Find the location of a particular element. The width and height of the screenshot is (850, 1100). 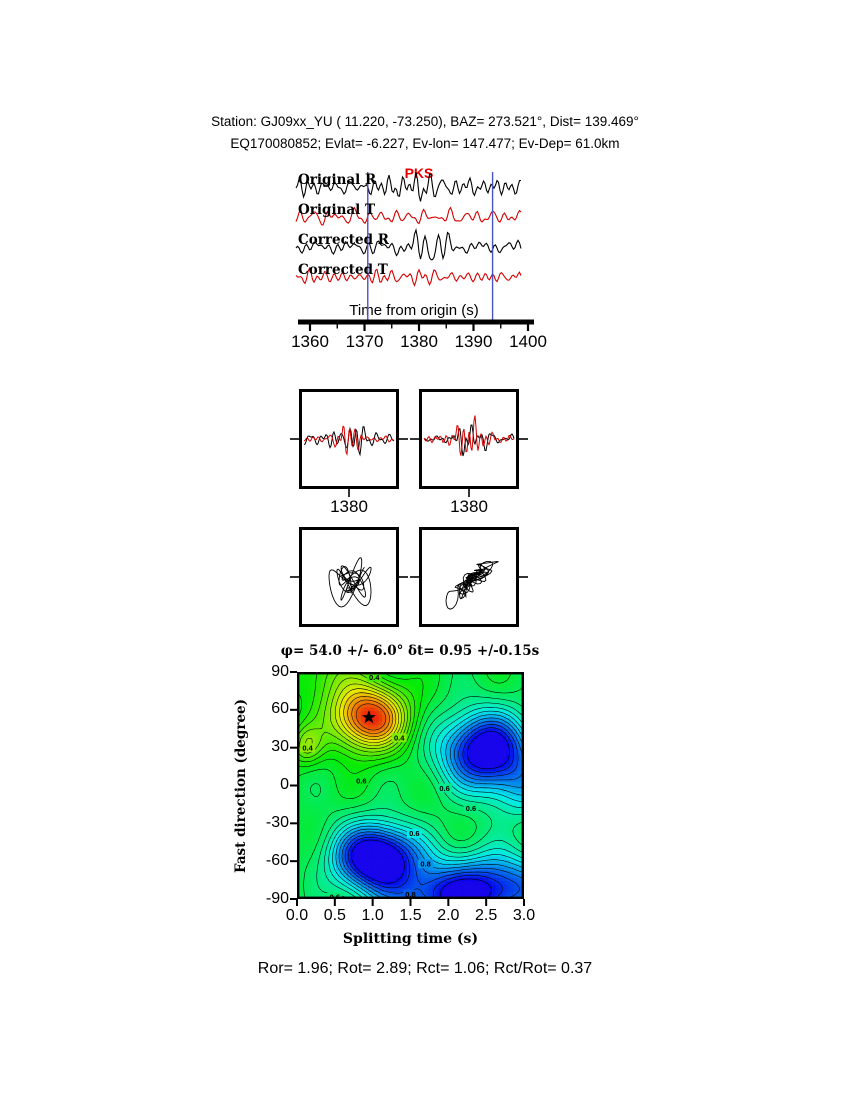

window-waveform-box-corrected is located at coordinates (469, 439).